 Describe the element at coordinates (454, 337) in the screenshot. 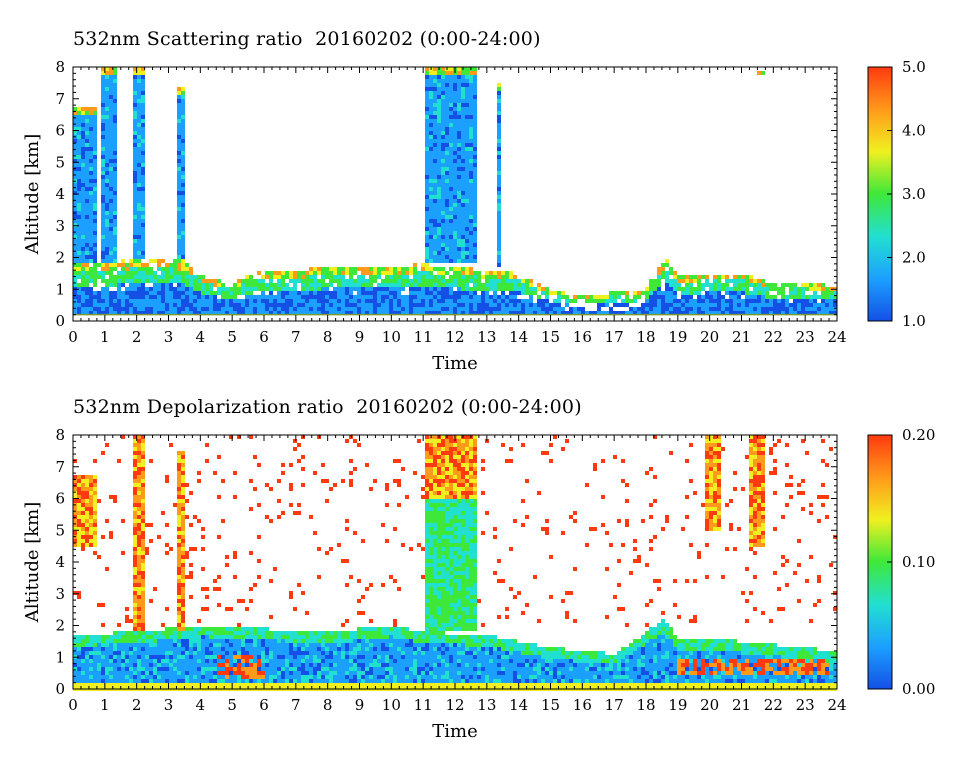

I see `x-tick-label: 12` at that location.